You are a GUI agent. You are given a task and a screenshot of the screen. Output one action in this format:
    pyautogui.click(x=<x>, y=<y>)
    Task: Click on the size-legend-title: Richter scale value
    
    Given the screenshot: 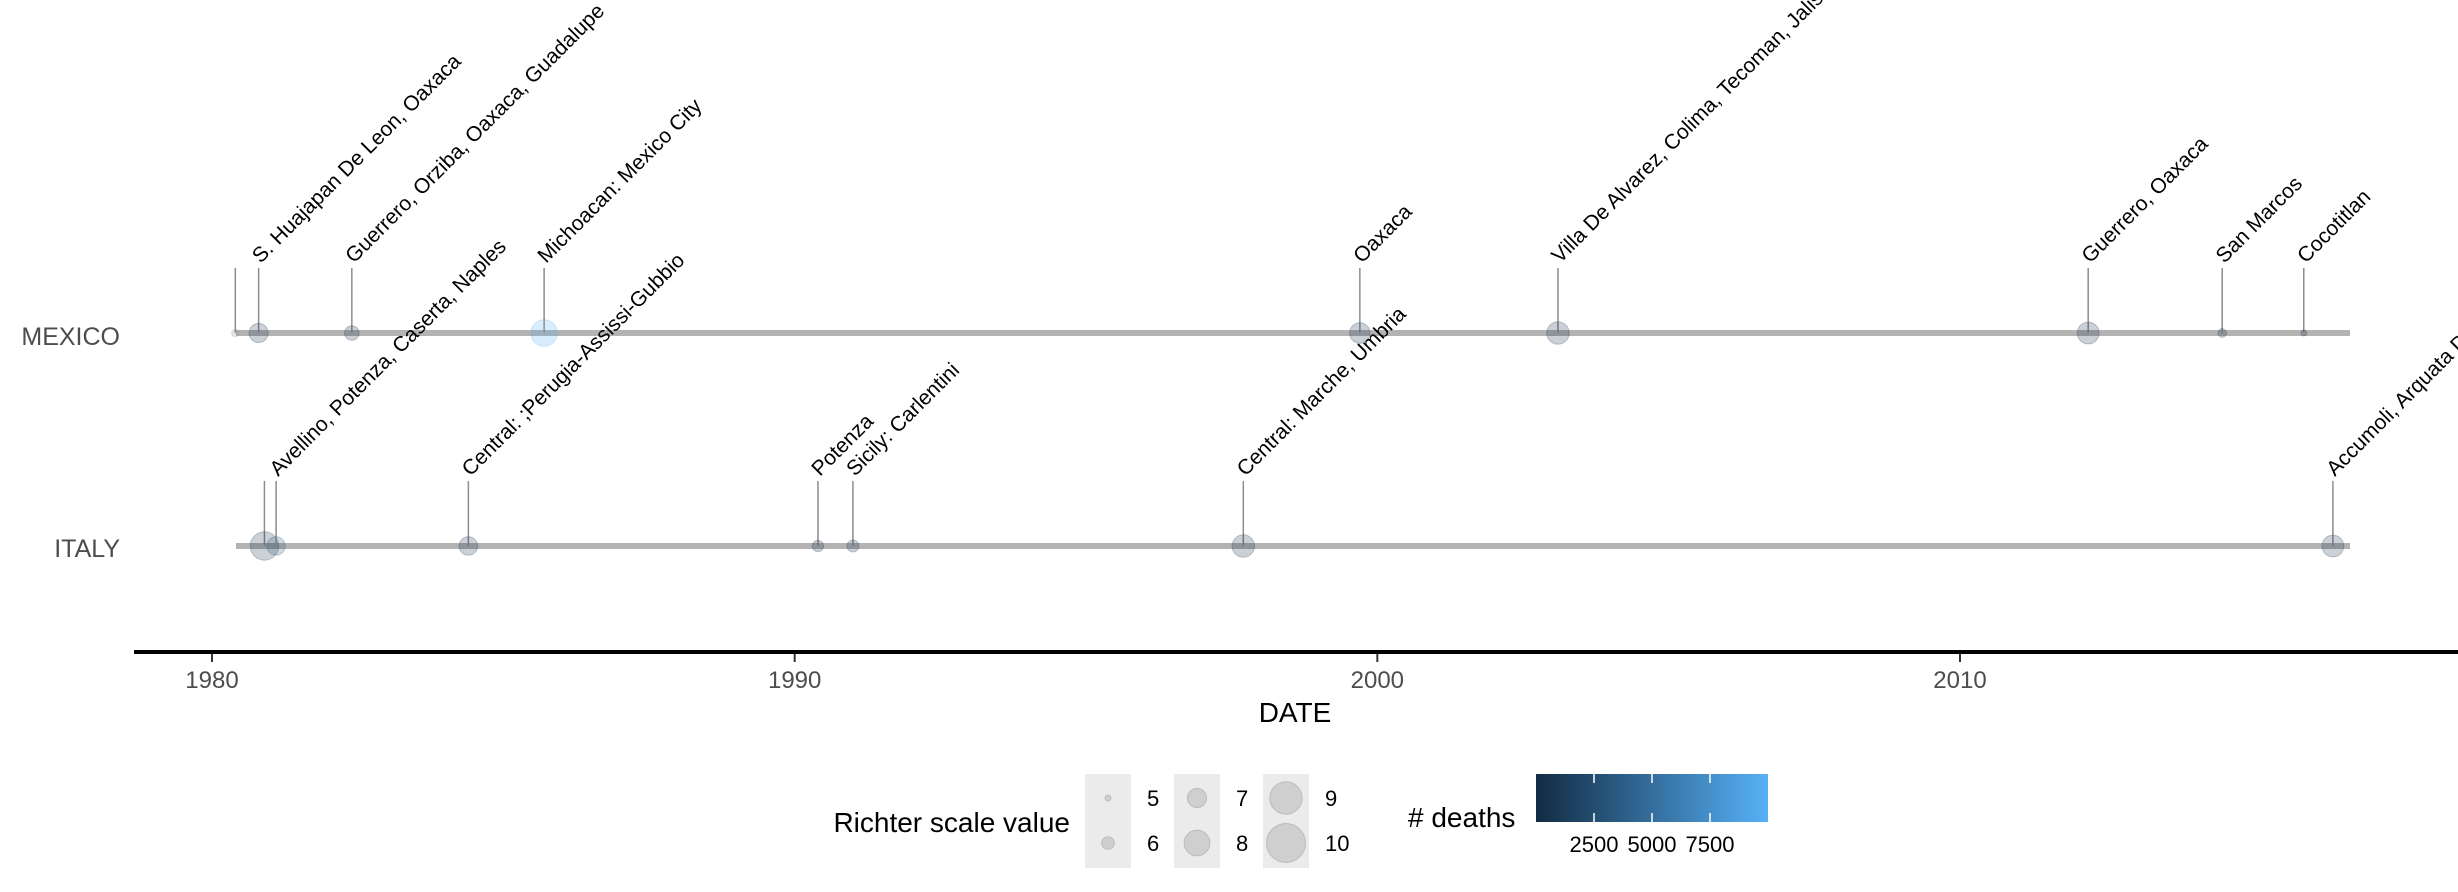 What is the action you would take?
    pyautogui.click(x=951, y=822)
    